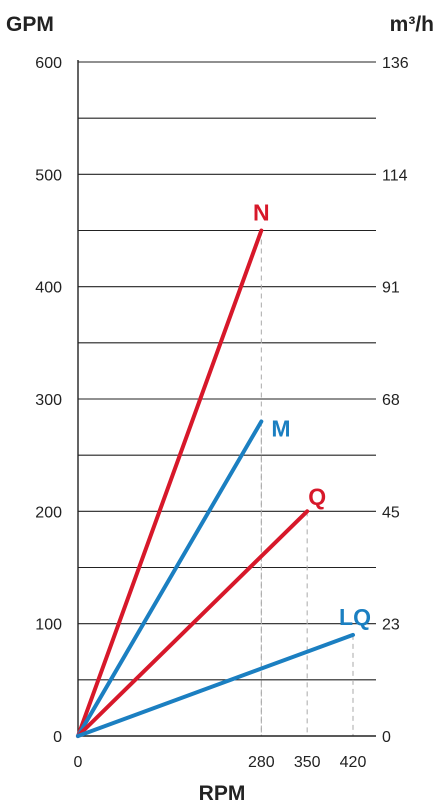  I want to click on left-tick-label: 600, so click(48, 63).